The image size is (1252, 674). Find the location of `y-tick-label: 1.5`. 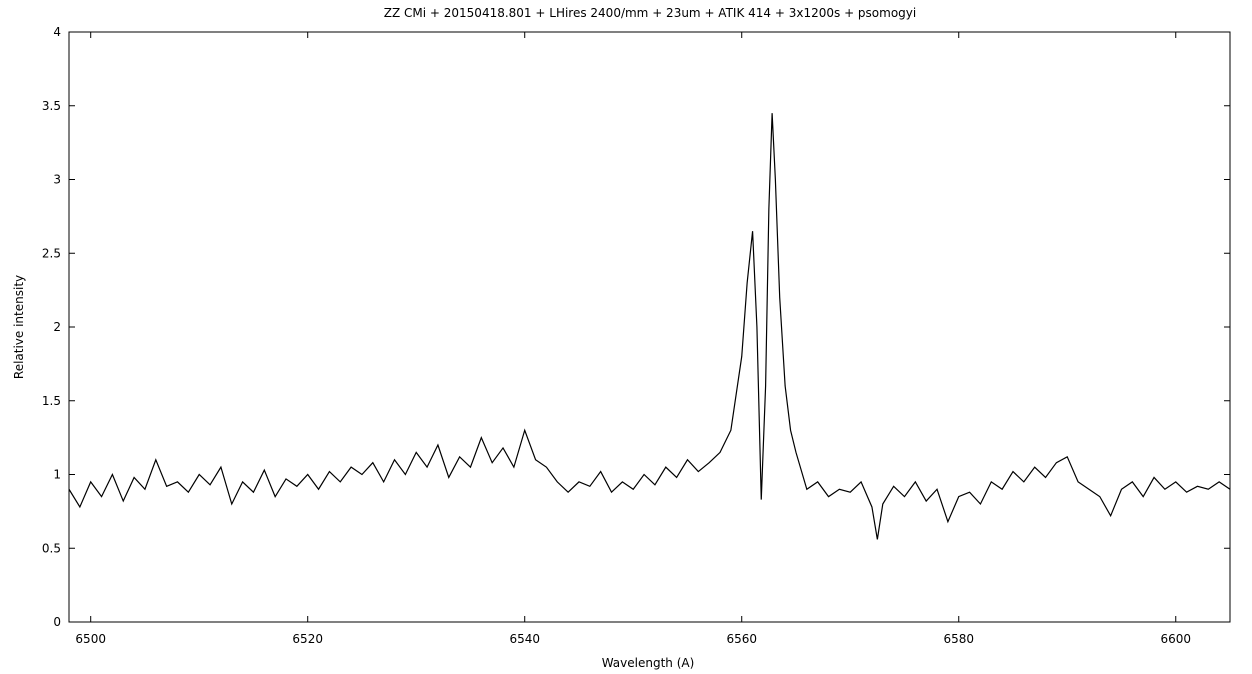

y-tick-label: 1.5 is located at coordinates (51, 401).